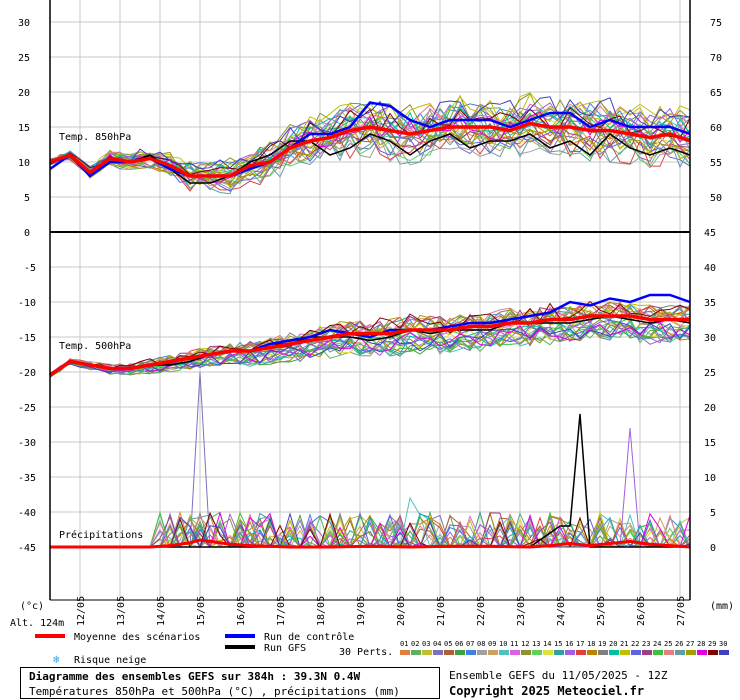 Image resolution: width=740 pixels, height=700 pixels. Describe the element at coordinates (81, 611) in the screenshot. I see `tick-label-date: 12/05` at that location.